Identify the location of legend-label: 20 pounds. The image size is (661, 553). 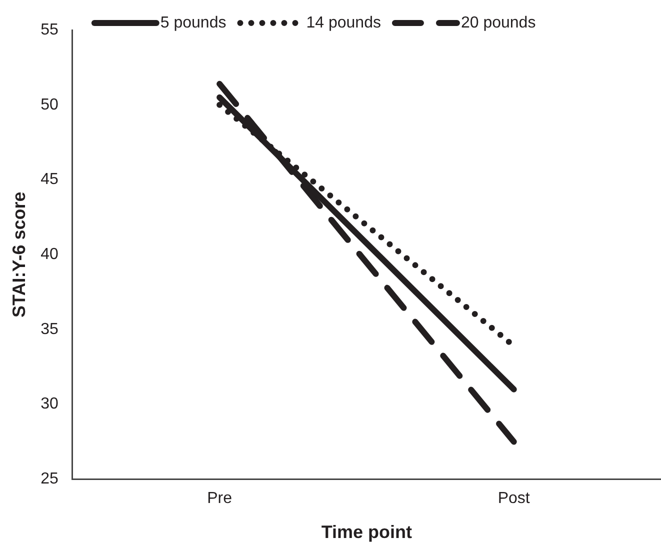
(498, 23).